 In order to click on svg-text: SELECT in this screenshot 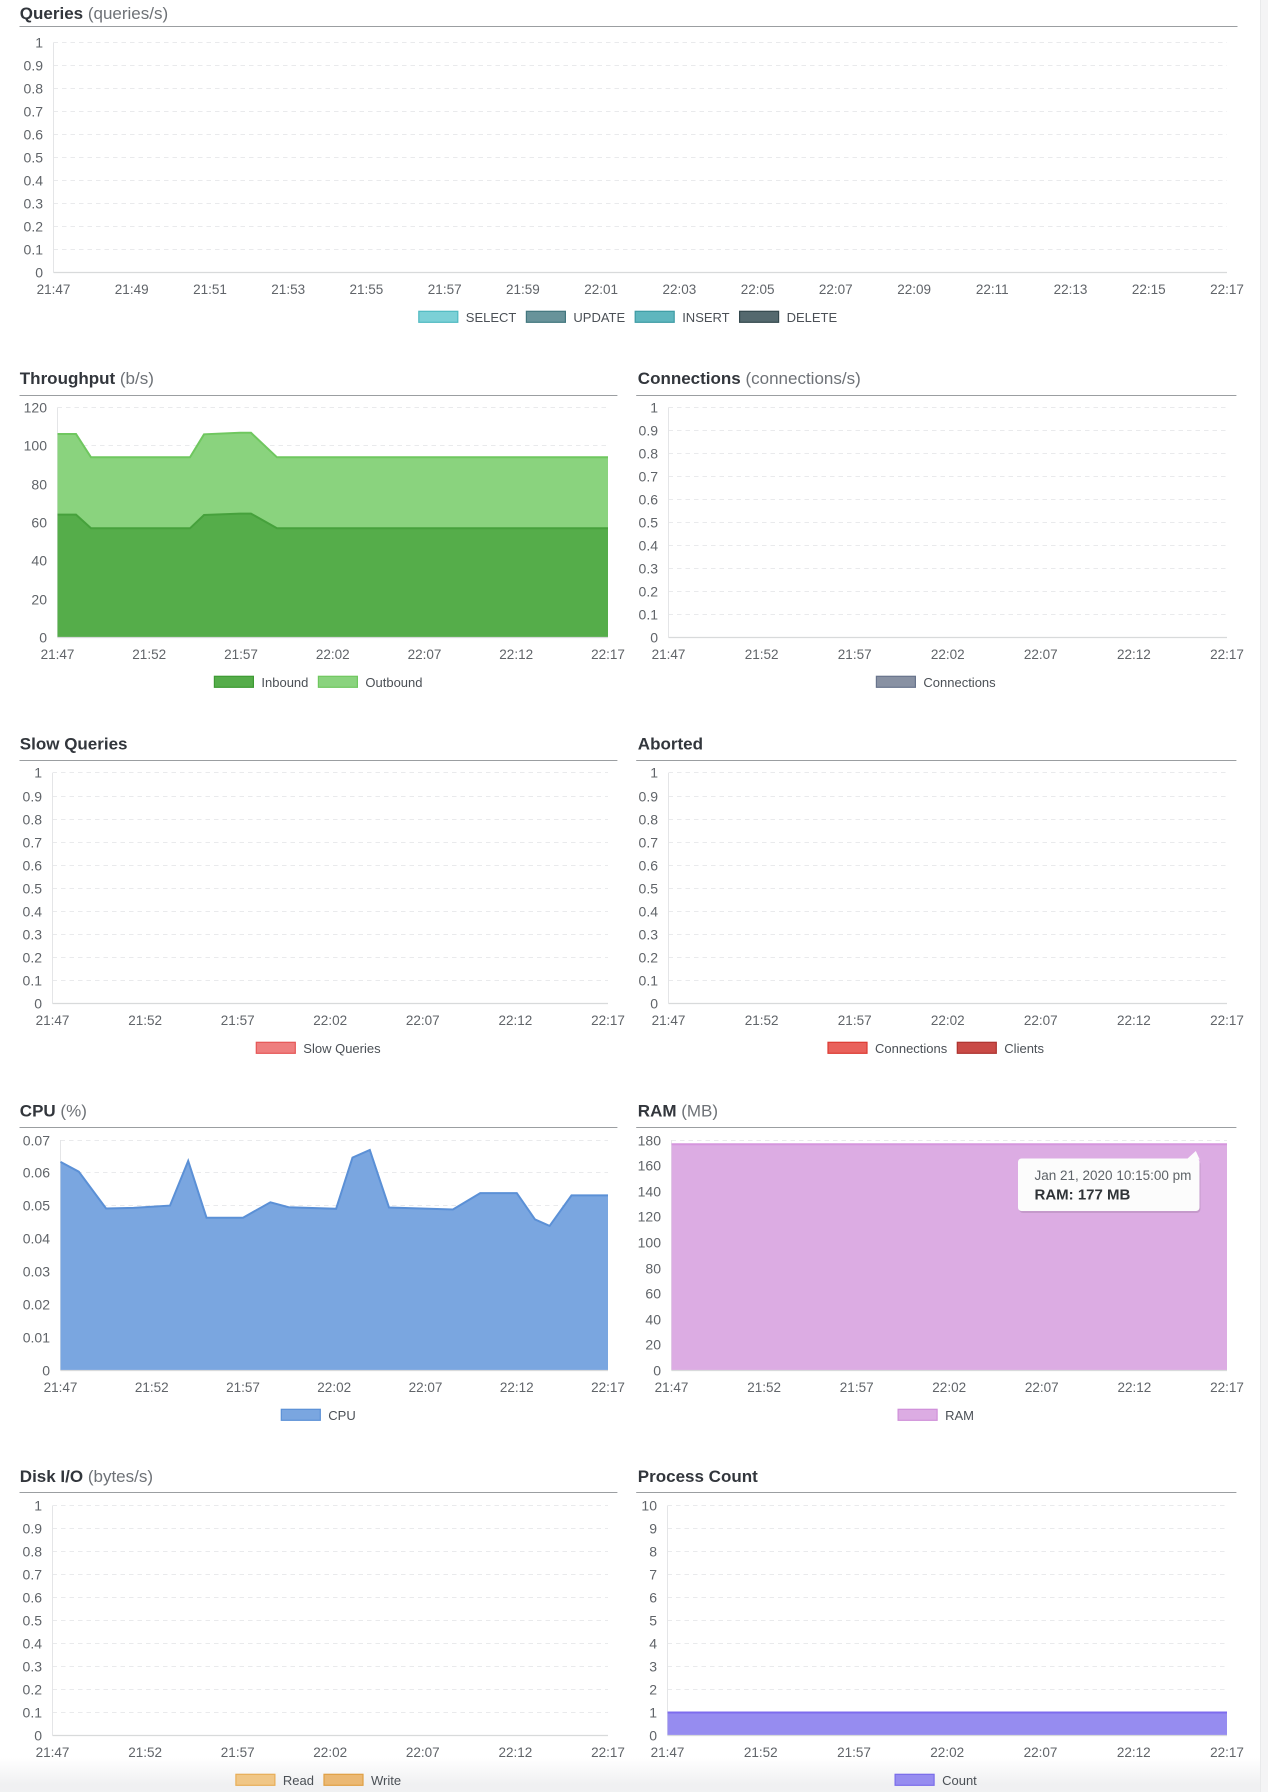, I will do `click(491, 317)`.